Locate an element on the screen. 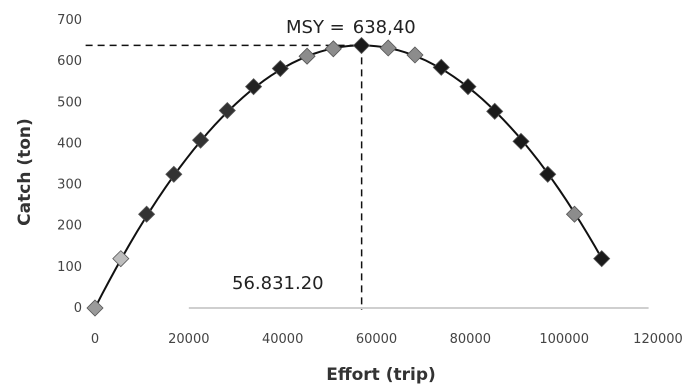 The image size is (698, 387). y-axis-ticks: 0 100 200 300 400 500 600 700 is located at coordinates (69, 164).